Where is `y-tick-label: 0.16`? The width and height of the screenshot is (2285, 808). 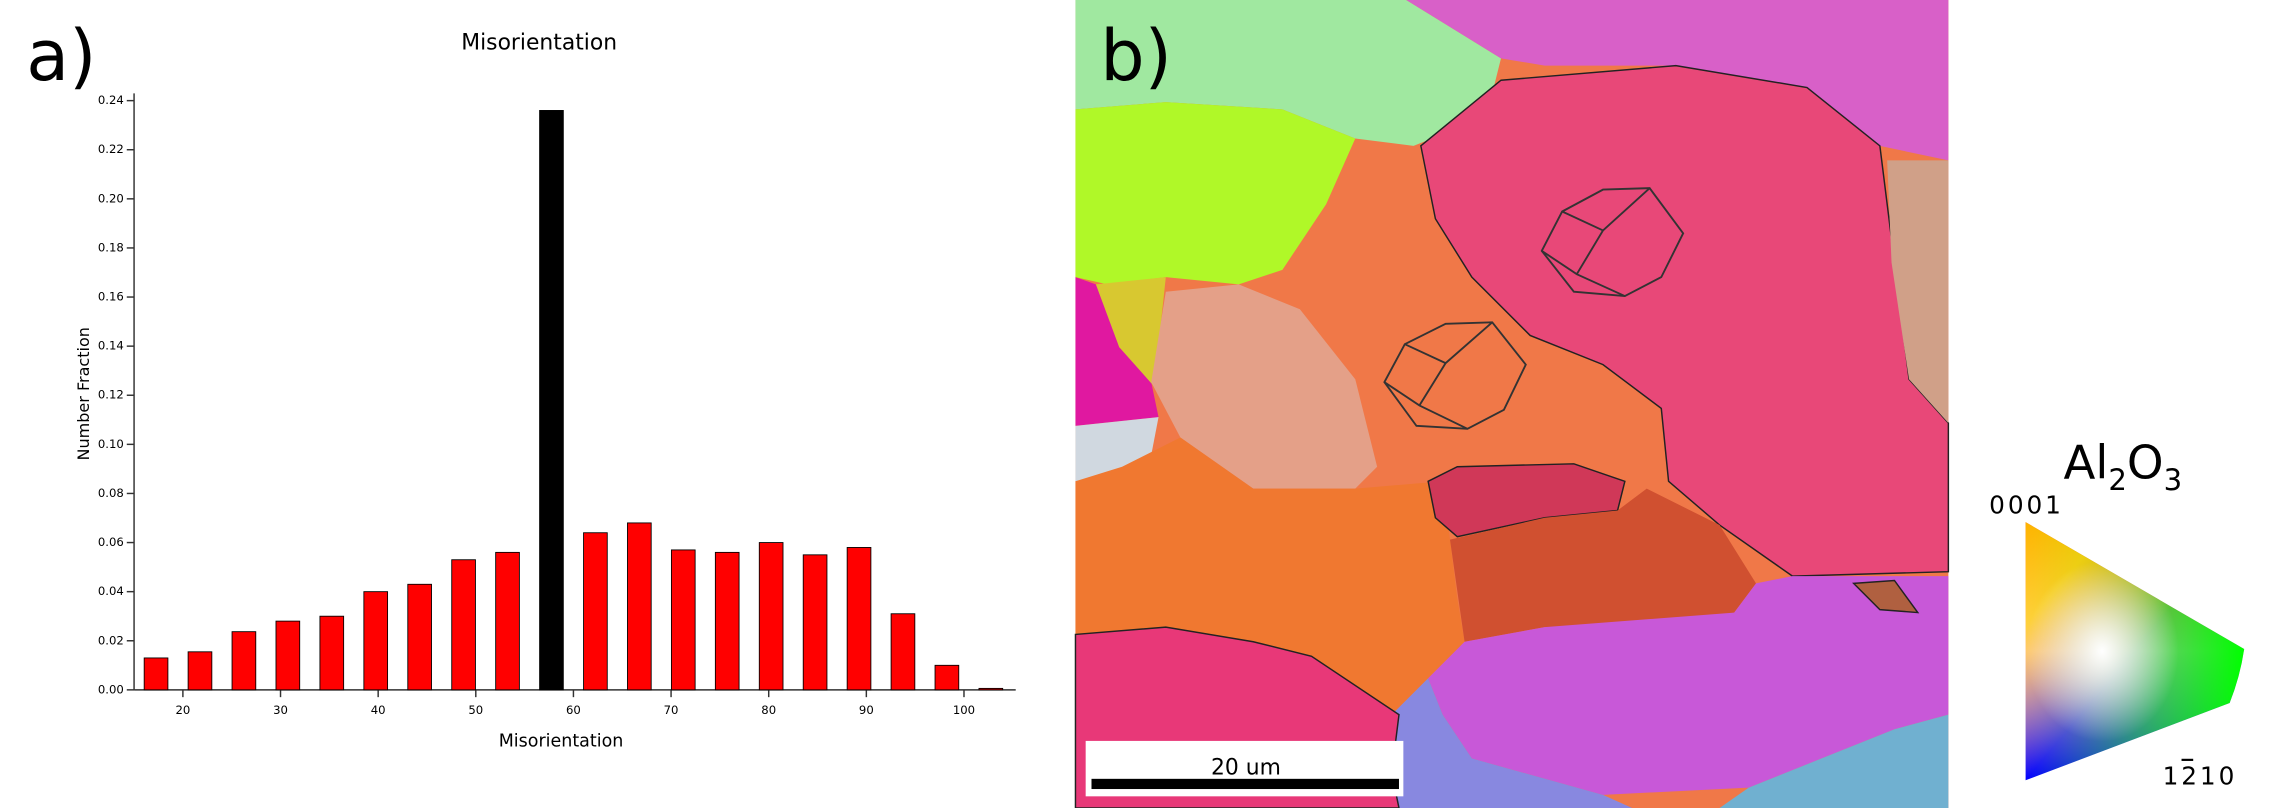
y-tick-label: 0.16 is located at coordinates (111, 297).